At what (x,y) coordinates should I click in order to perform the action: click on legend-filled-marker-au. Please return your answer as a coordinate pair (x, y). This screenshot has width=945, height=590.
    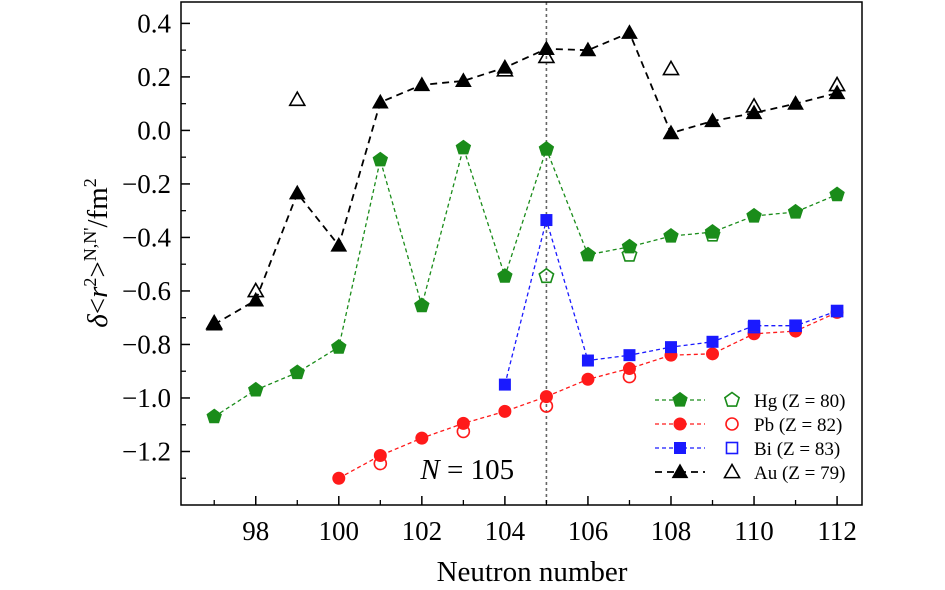
    Looking at the image, I should click on (680, 471).